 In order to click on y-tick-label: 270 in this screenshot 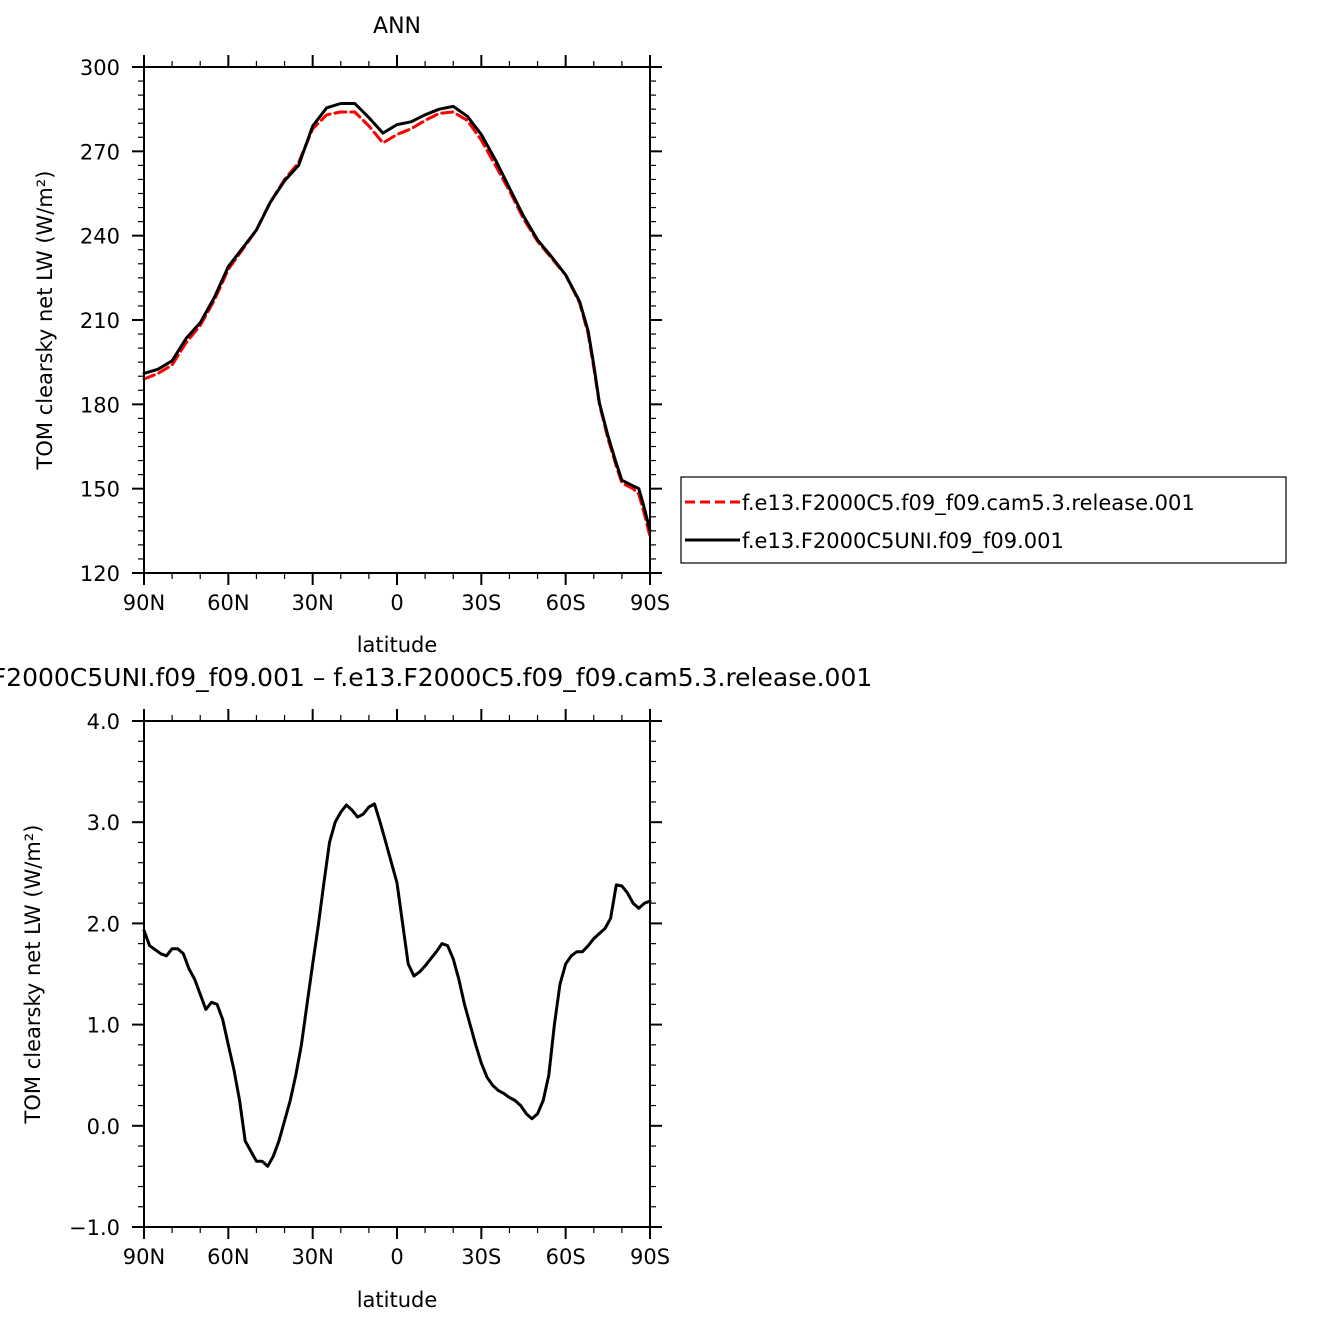, I will do `click(100, 152)`.